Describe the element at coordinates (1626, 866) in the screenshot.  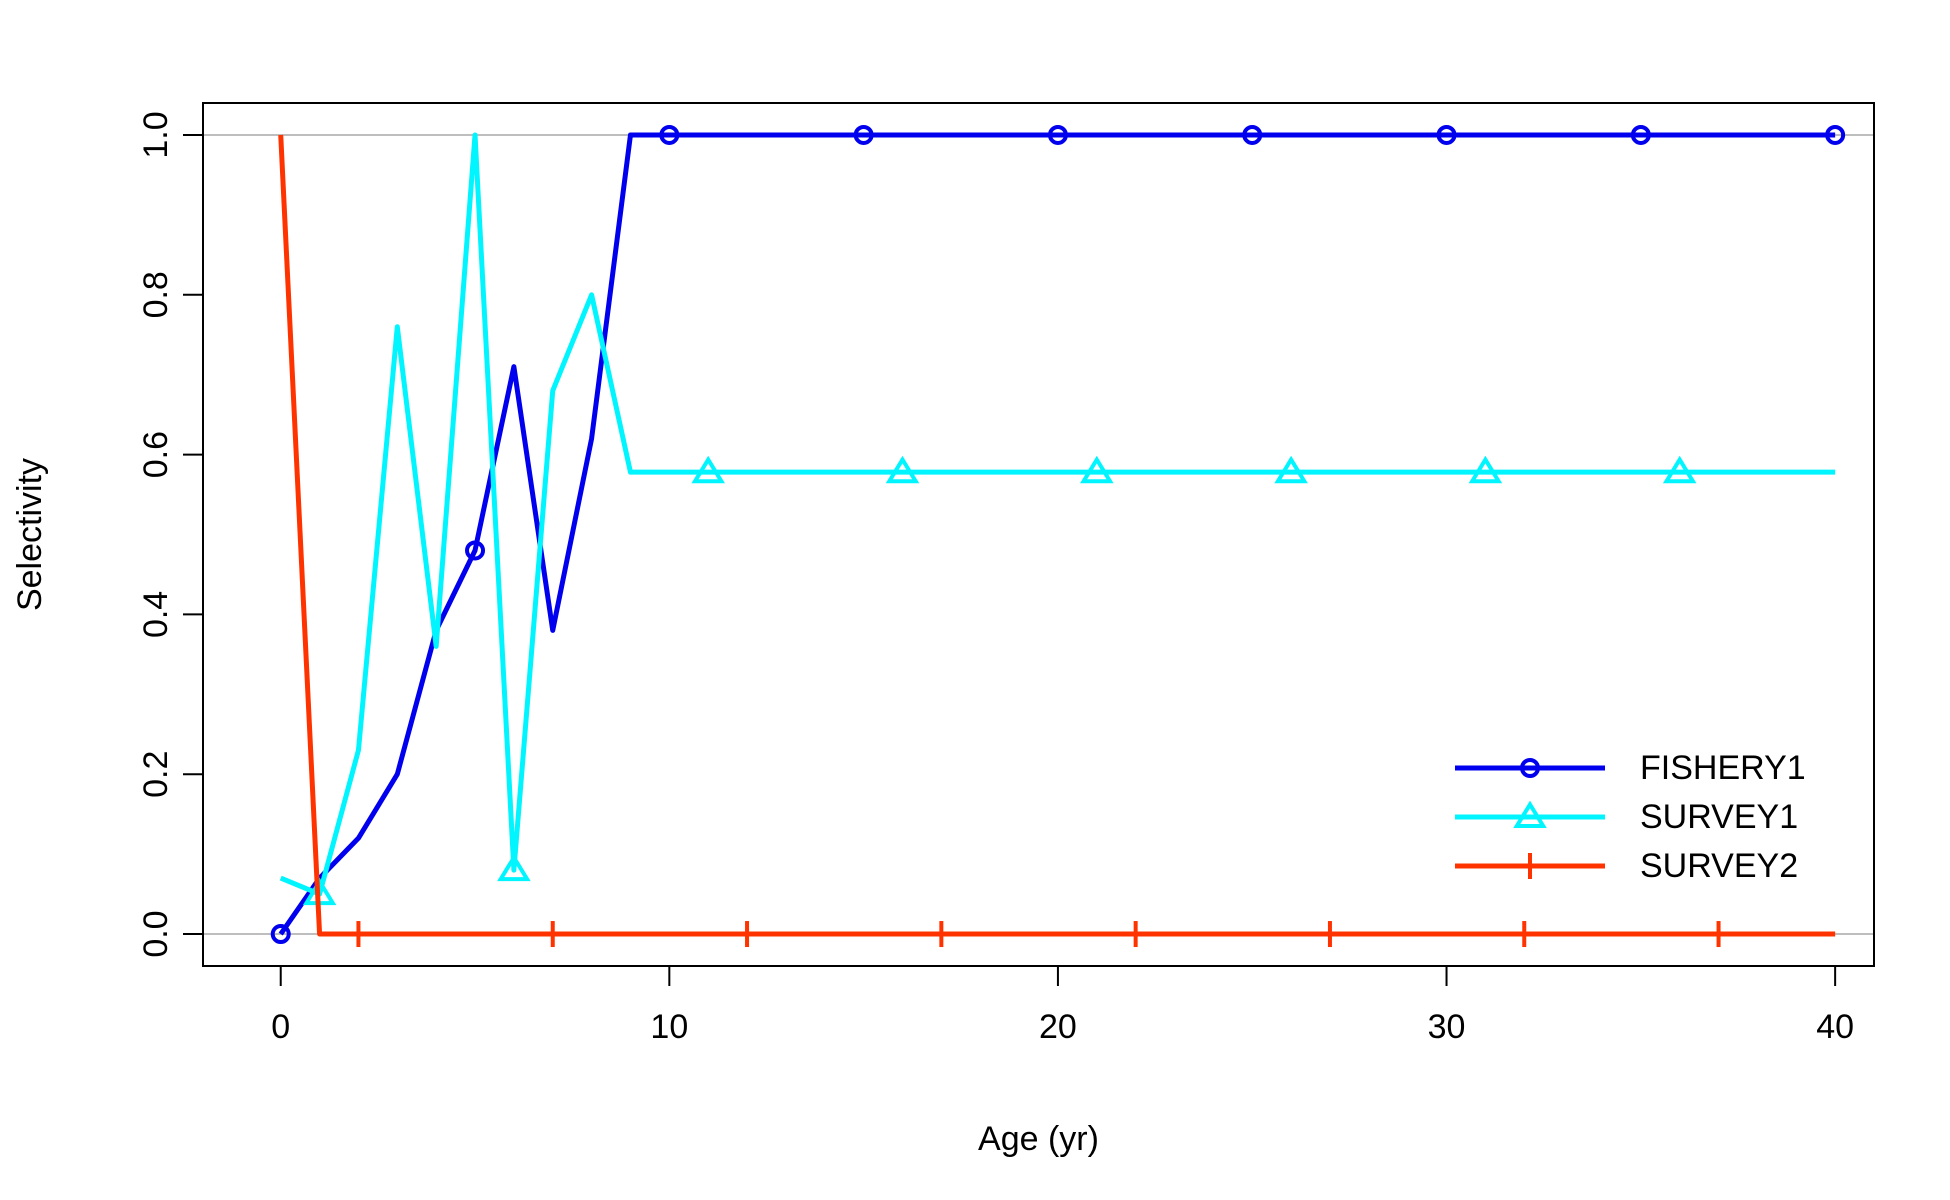
I see `legend-entry-survey2: SURVEY2` at that location.